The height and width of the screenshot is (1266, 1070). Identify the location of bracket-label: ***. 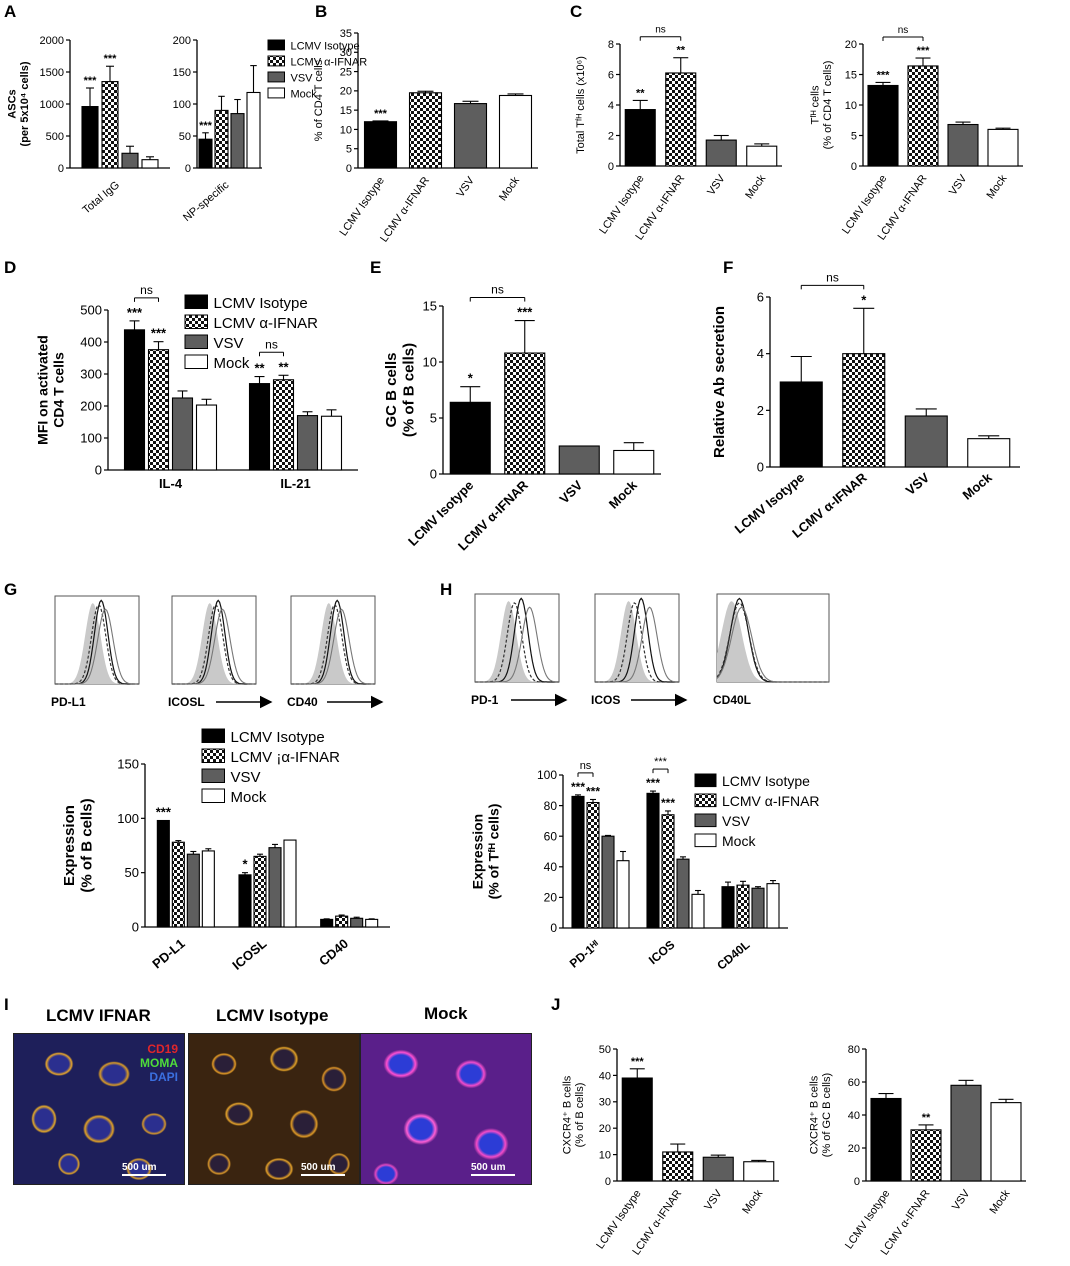
(661, 762).